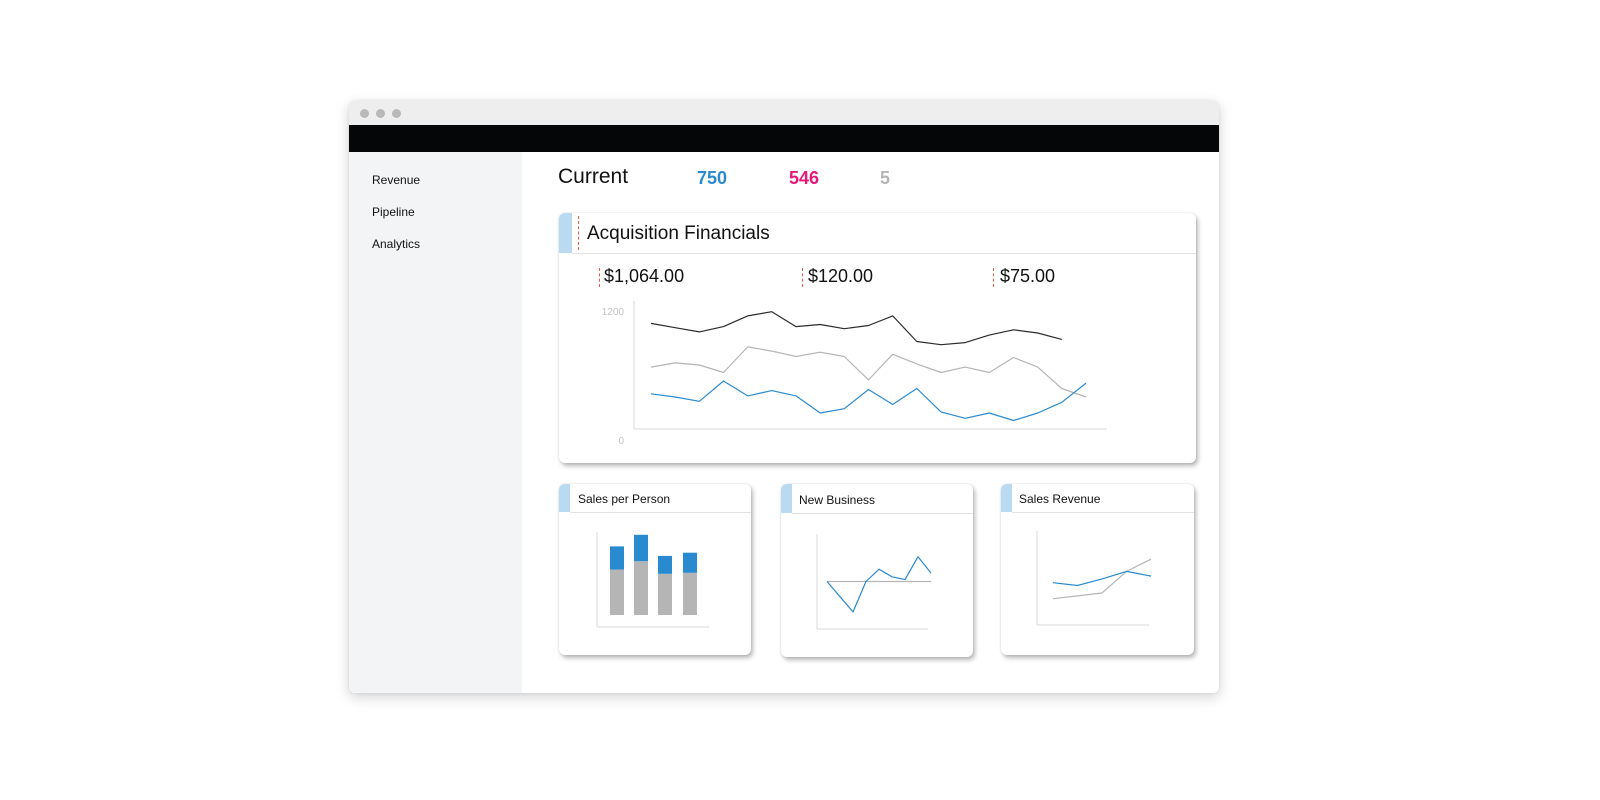 The height and width of the screenshot is (800, 1600). I want to click on new-business-card: New Business, so click(877, 570).